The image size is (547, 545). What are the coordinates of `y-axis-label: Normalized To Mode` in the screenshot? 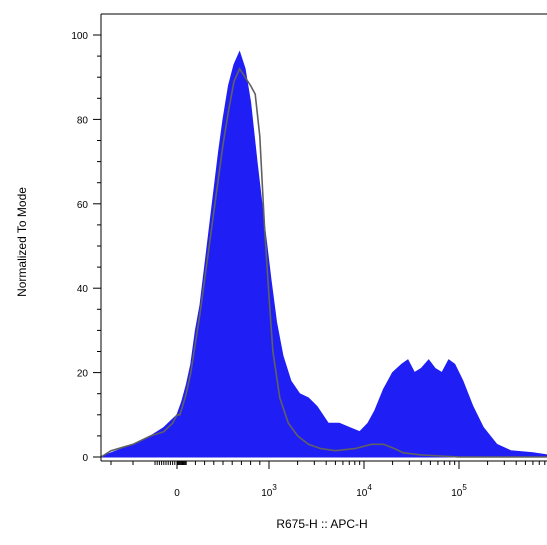 It's located at (22, 242).